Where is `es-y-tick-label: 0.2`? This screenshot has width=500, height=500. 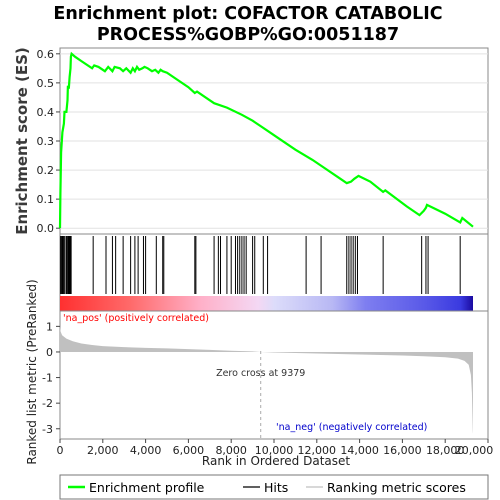 es-y-tick-label: 0.2 is located at coordinates (46, 170).